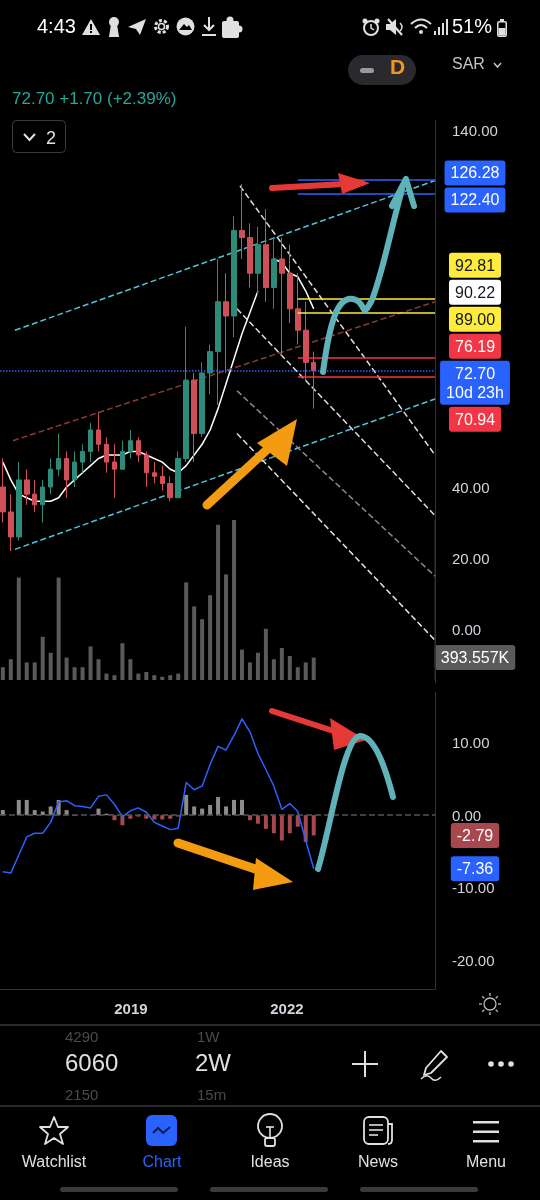  What do you see at coordinates (92, 1063) in the screenshot?
I see `text: 6060` at bounding box center [92, 1063].